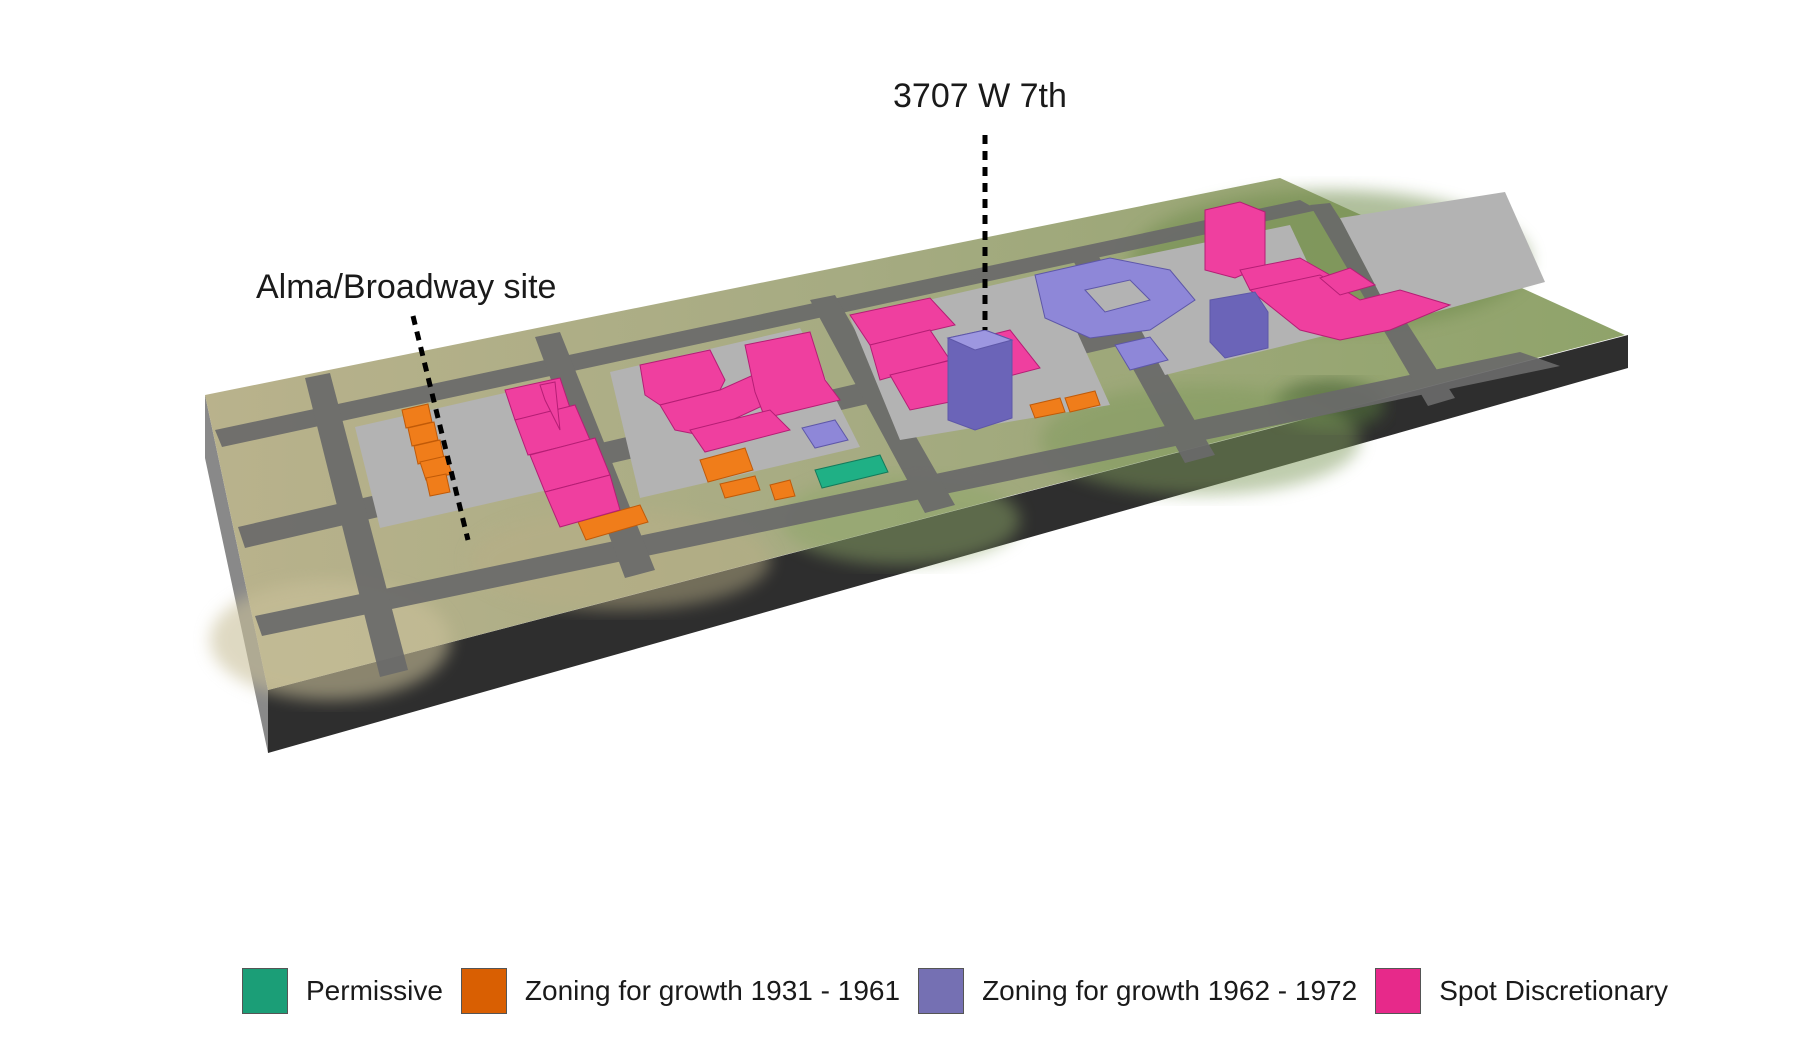  I want to click on legend-item-permissive: Permissive, so click(342, 991).